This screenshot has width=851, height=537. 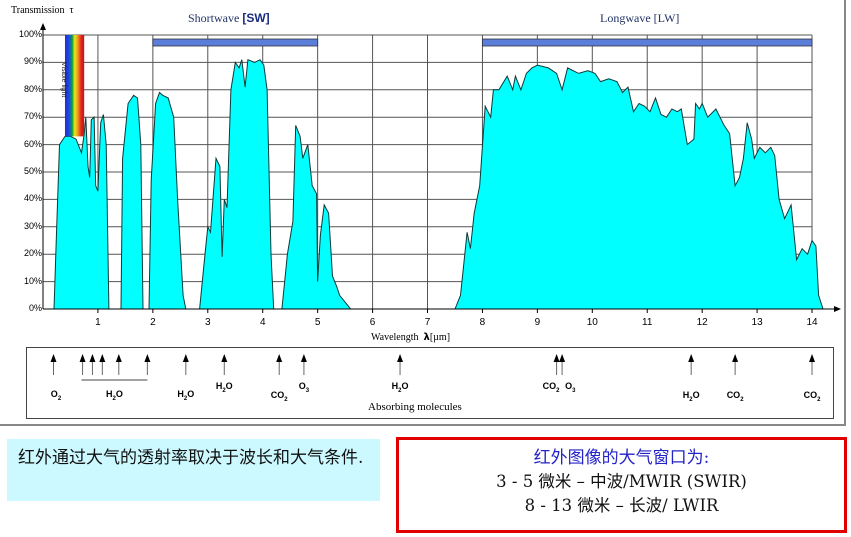 I want to click on x-tick-label: 5, so click(x=317, y=322).